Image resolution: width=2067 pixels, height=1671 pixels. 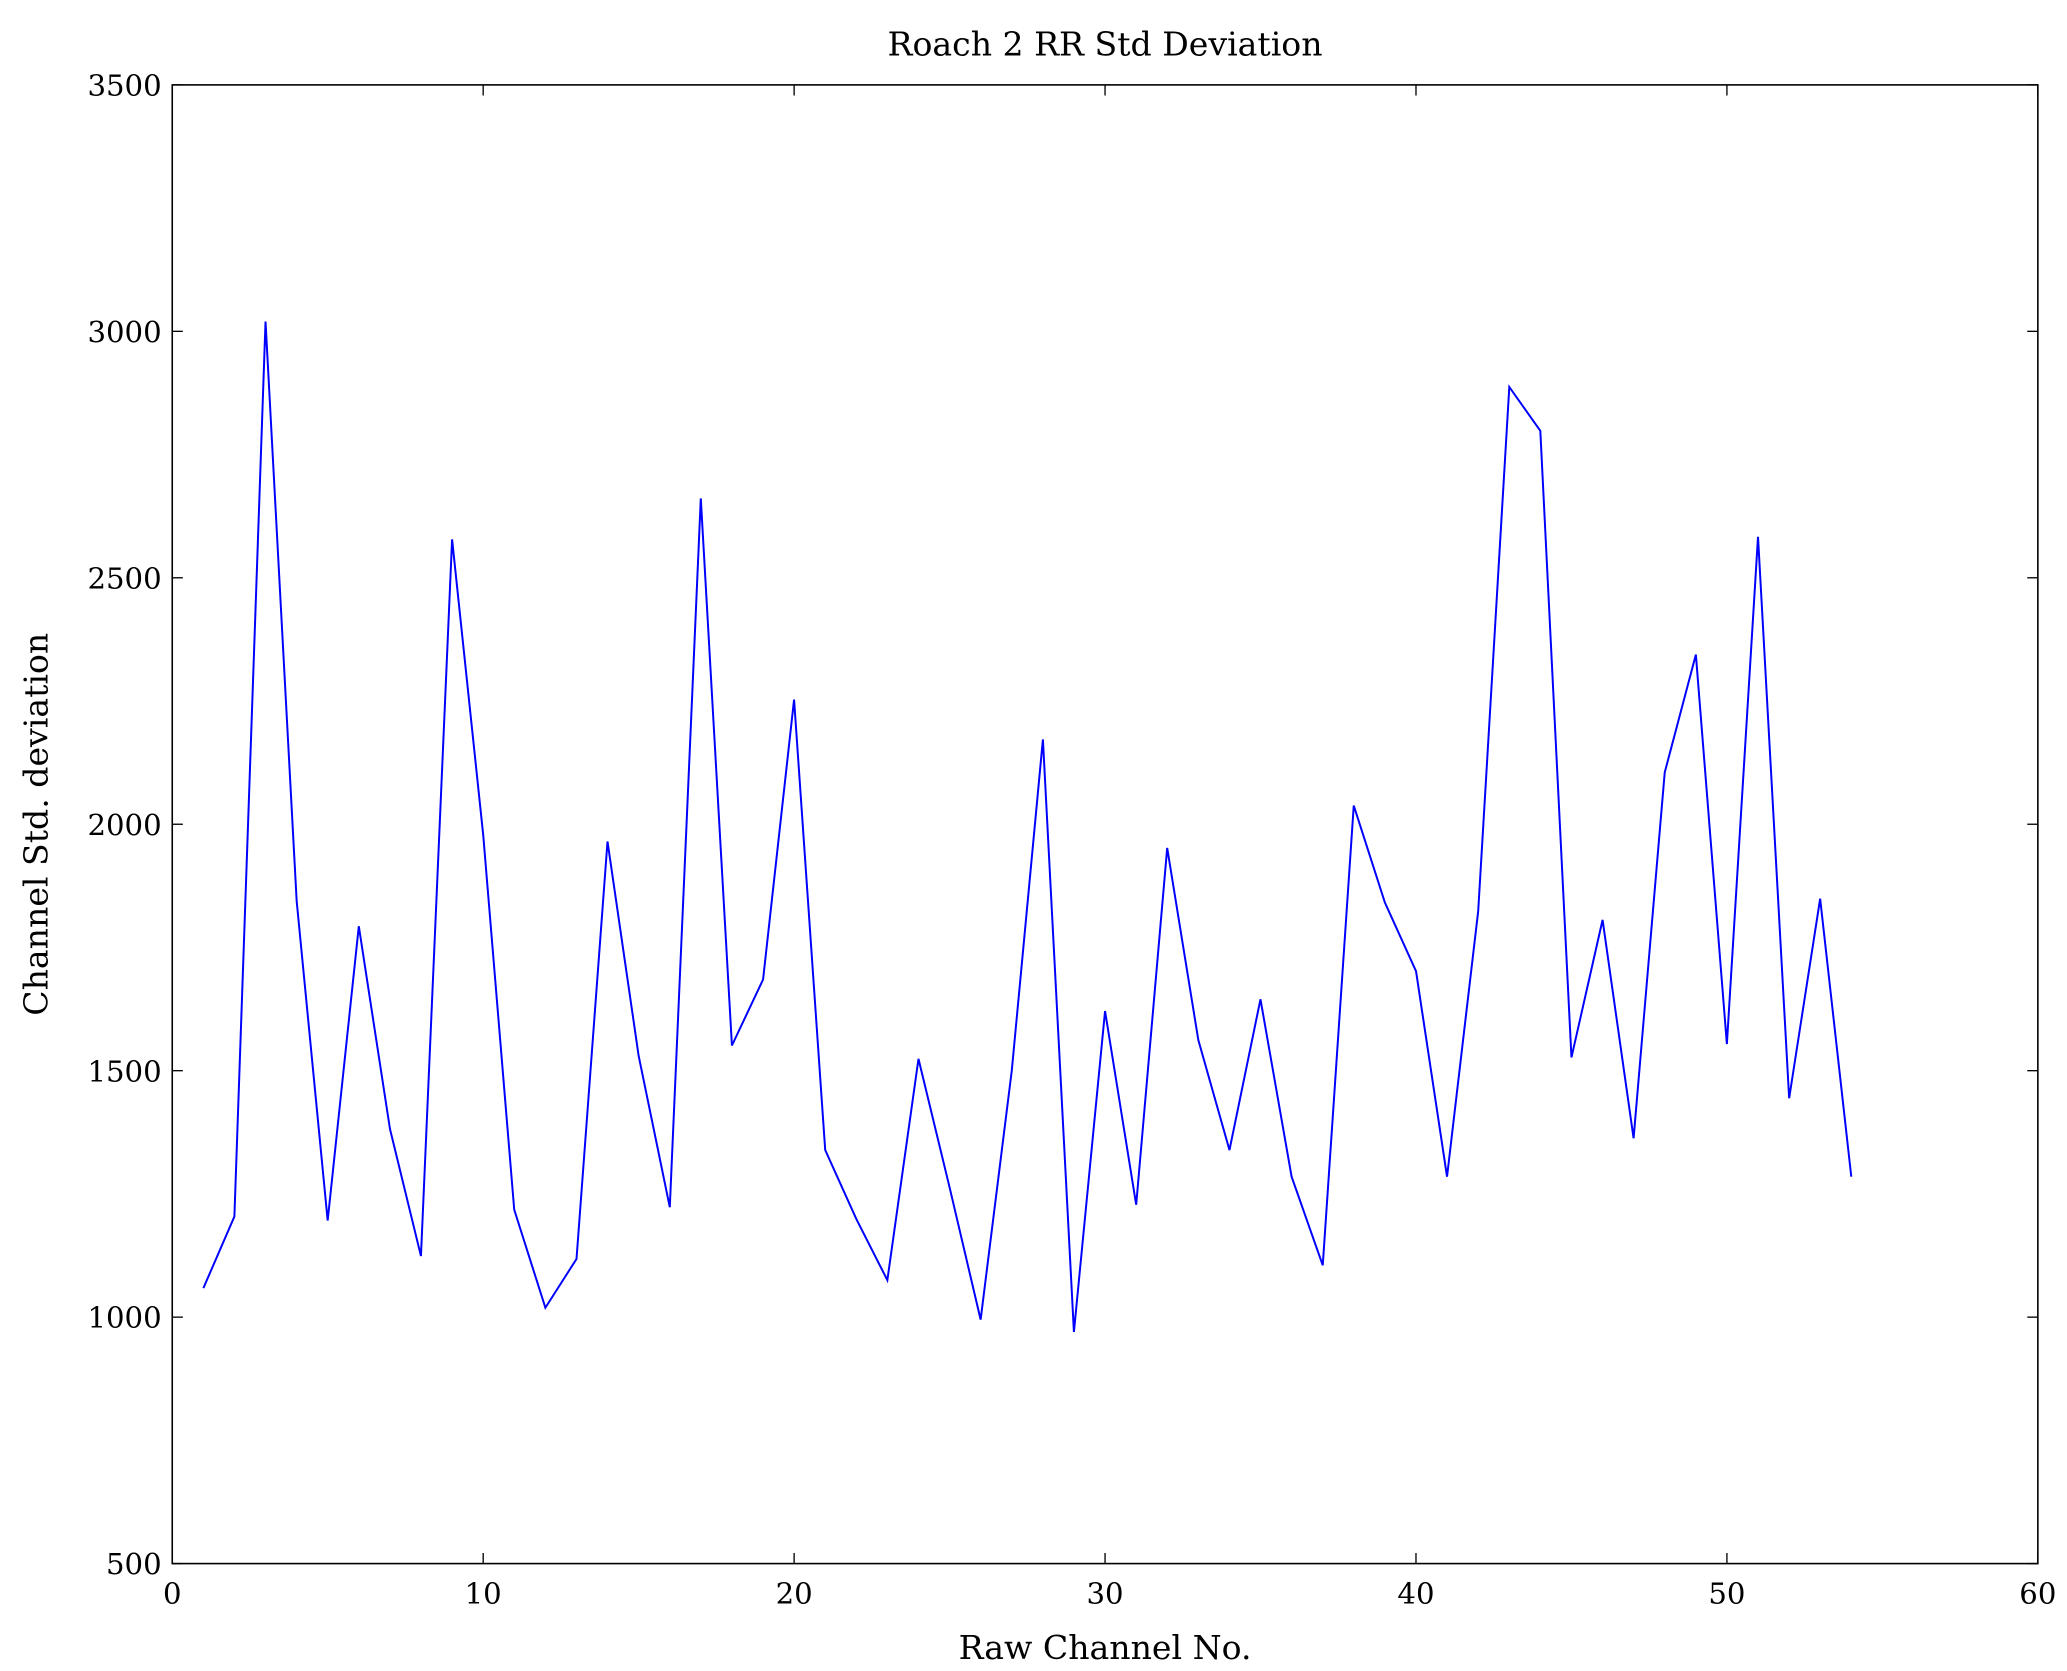 I want to click on y-tick-label: 500, so click(x=134, y=1564).